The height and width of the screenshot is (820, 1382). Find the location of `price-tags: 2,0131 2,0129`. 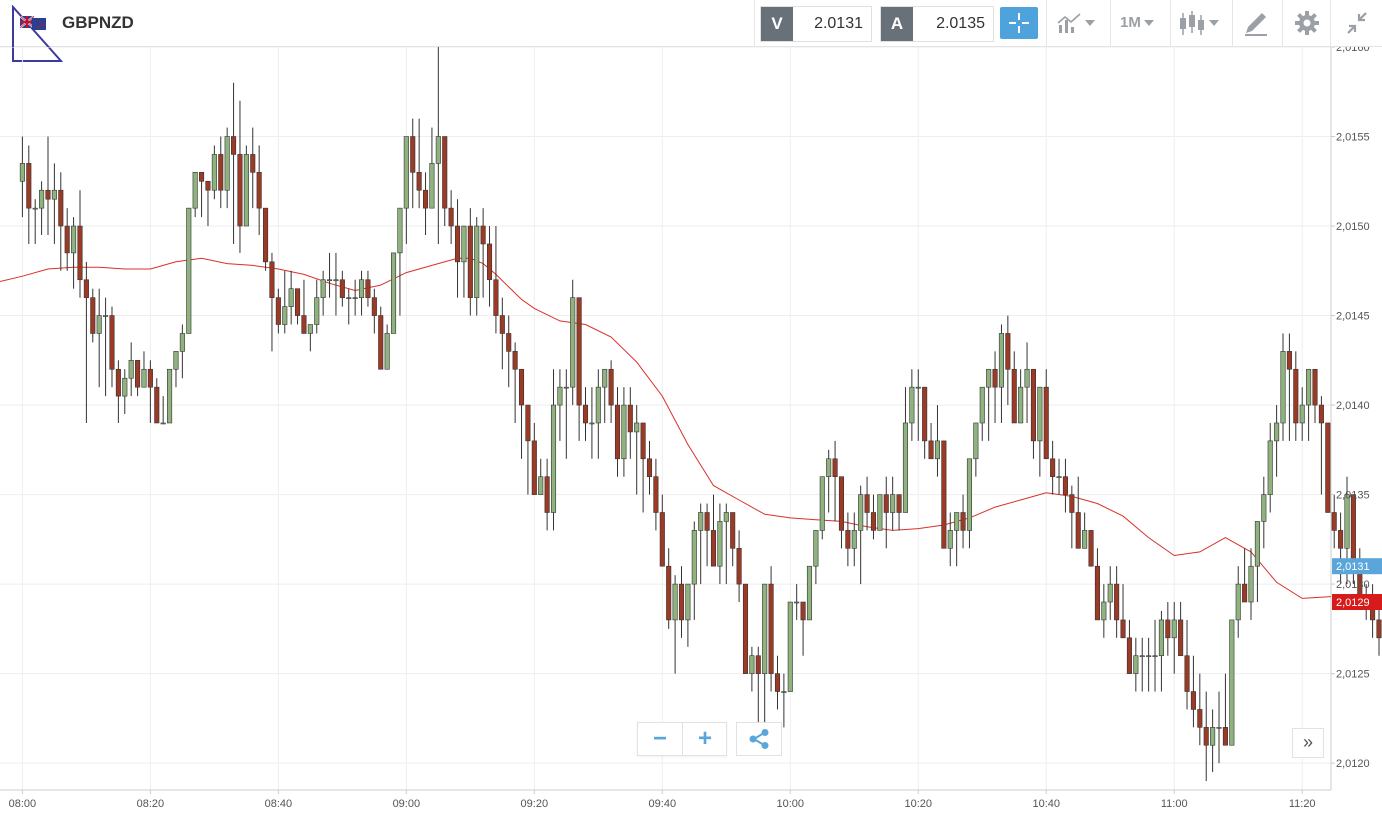

price-tags: 2,0131 2,0129 is located at coordinates (1357, 584).